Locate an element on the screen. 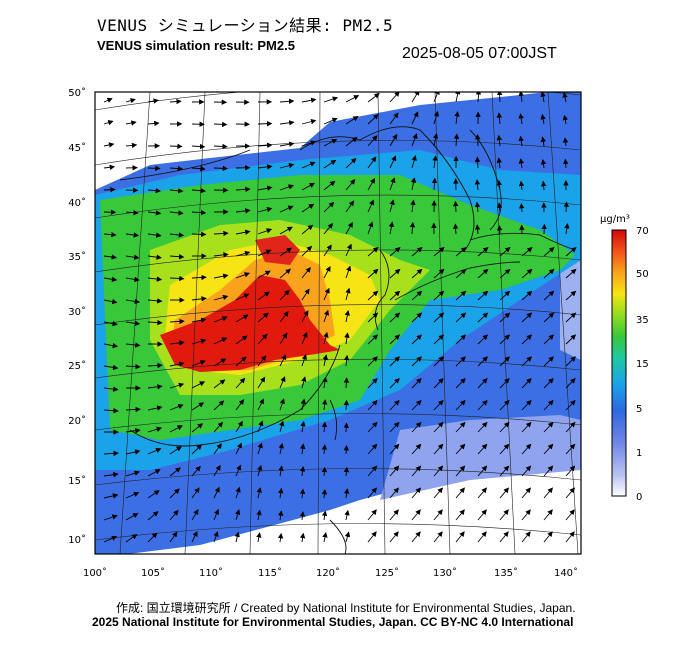 The height and width of the screenshot is (649, 700). colorbar-unit: μg/m³ is located at coordinates (615, 219).